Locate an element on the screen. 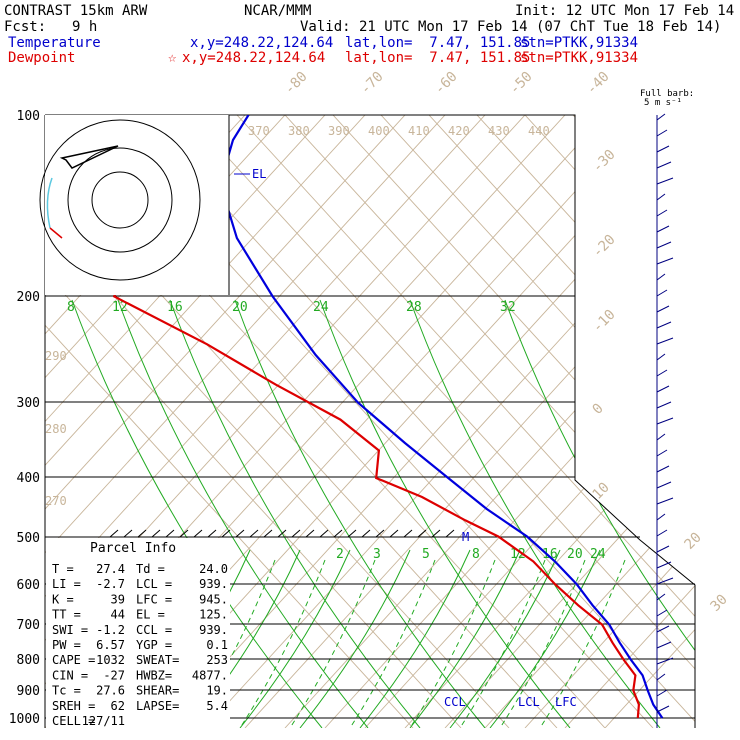  temperature-xy: x,y=248.22,124.64 is located at coordinates (262, 43).